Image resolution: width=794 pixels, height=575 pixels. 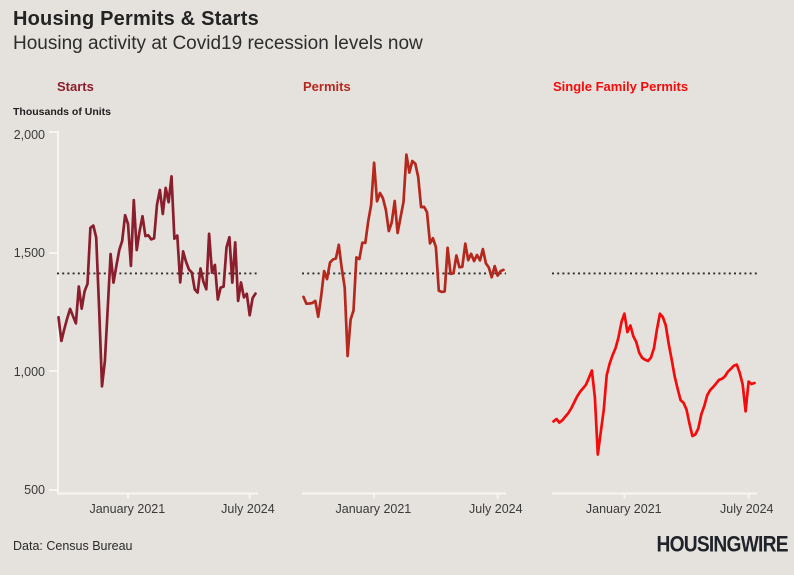 What do you see at coordinates (34, 490) in the screenshot?
I see `y-tick-label-500: 500` at bounding box center [34, 490].